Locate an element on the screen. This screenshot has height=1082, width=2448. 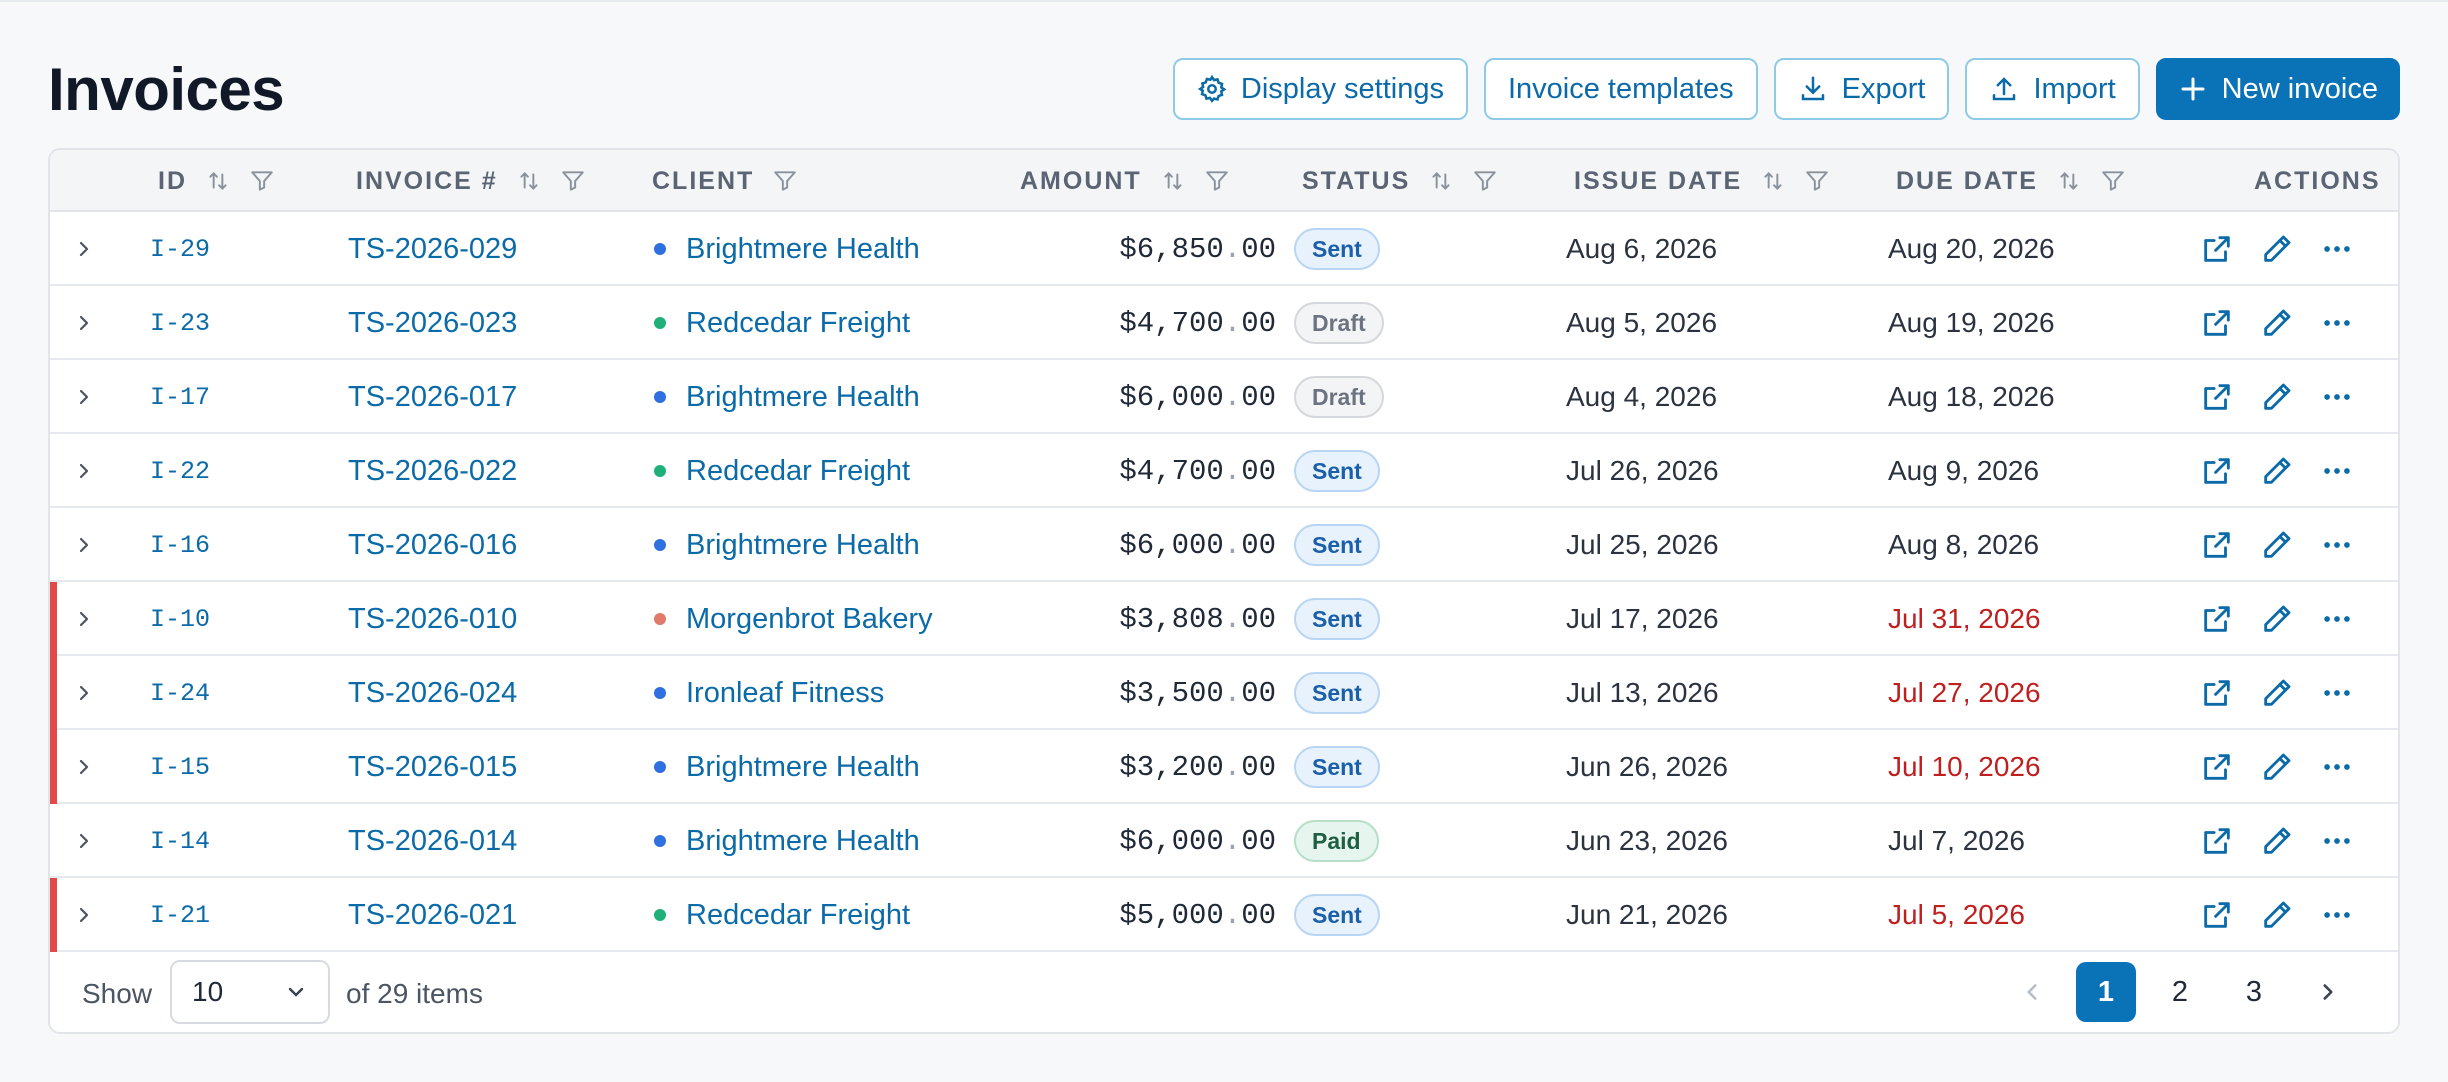
invoice-id: I-15 is located at coordinates (180, 767).